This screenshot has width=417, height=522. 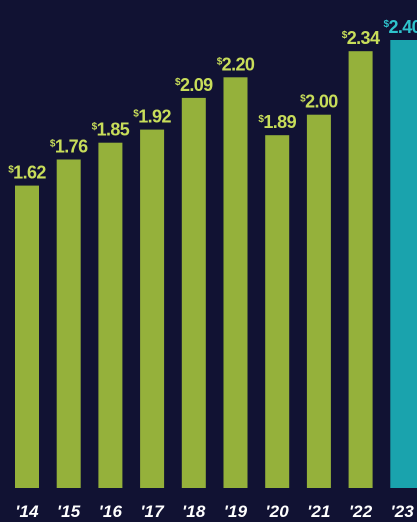 I want to click on x-tick-18: '18, so click(x=194, y=511).